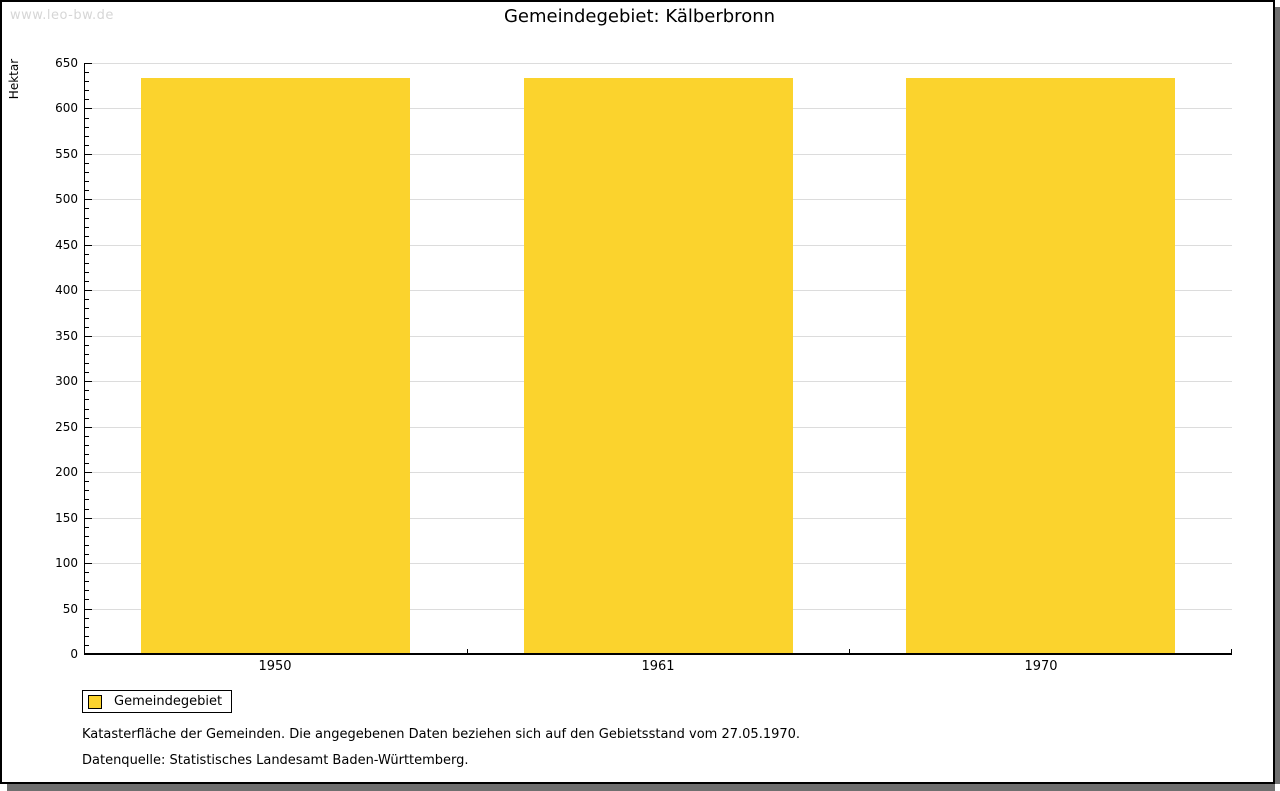 Image resolution: width=1280 pixels, height=791 pixels. Describe the element at coordinates (658, 654) in the screenshot. I see `x-axis-line` at that location.